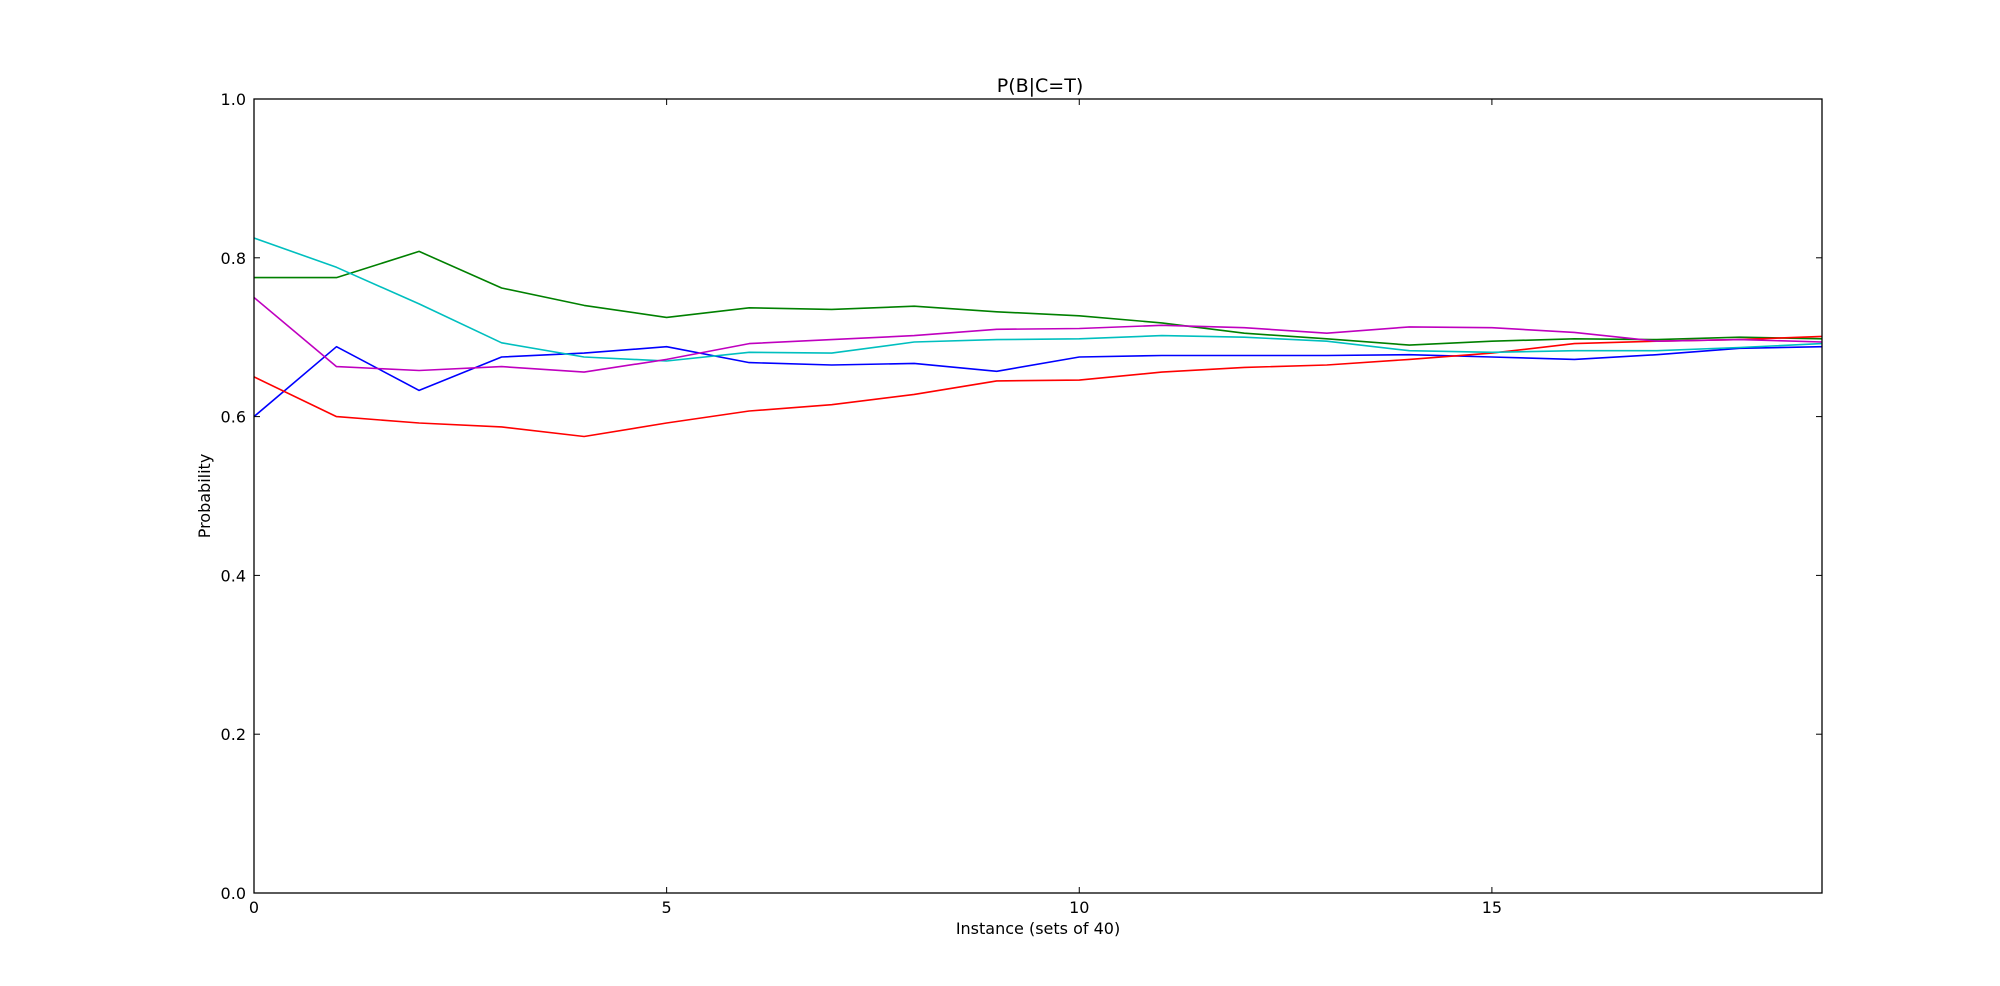 The width and height of the screenshot is (2000, 986). Describe the element at coordinates (233, 99) in the screenshot. I see `y-tick-label: 1.0` at that location.